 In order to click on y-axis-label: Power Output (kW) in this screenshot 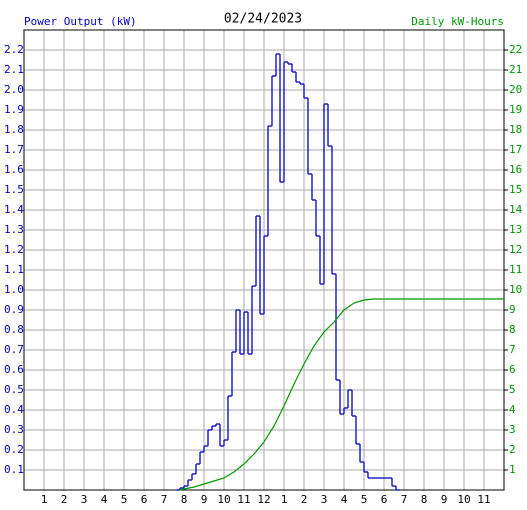, I will do `click(80, 21)`.